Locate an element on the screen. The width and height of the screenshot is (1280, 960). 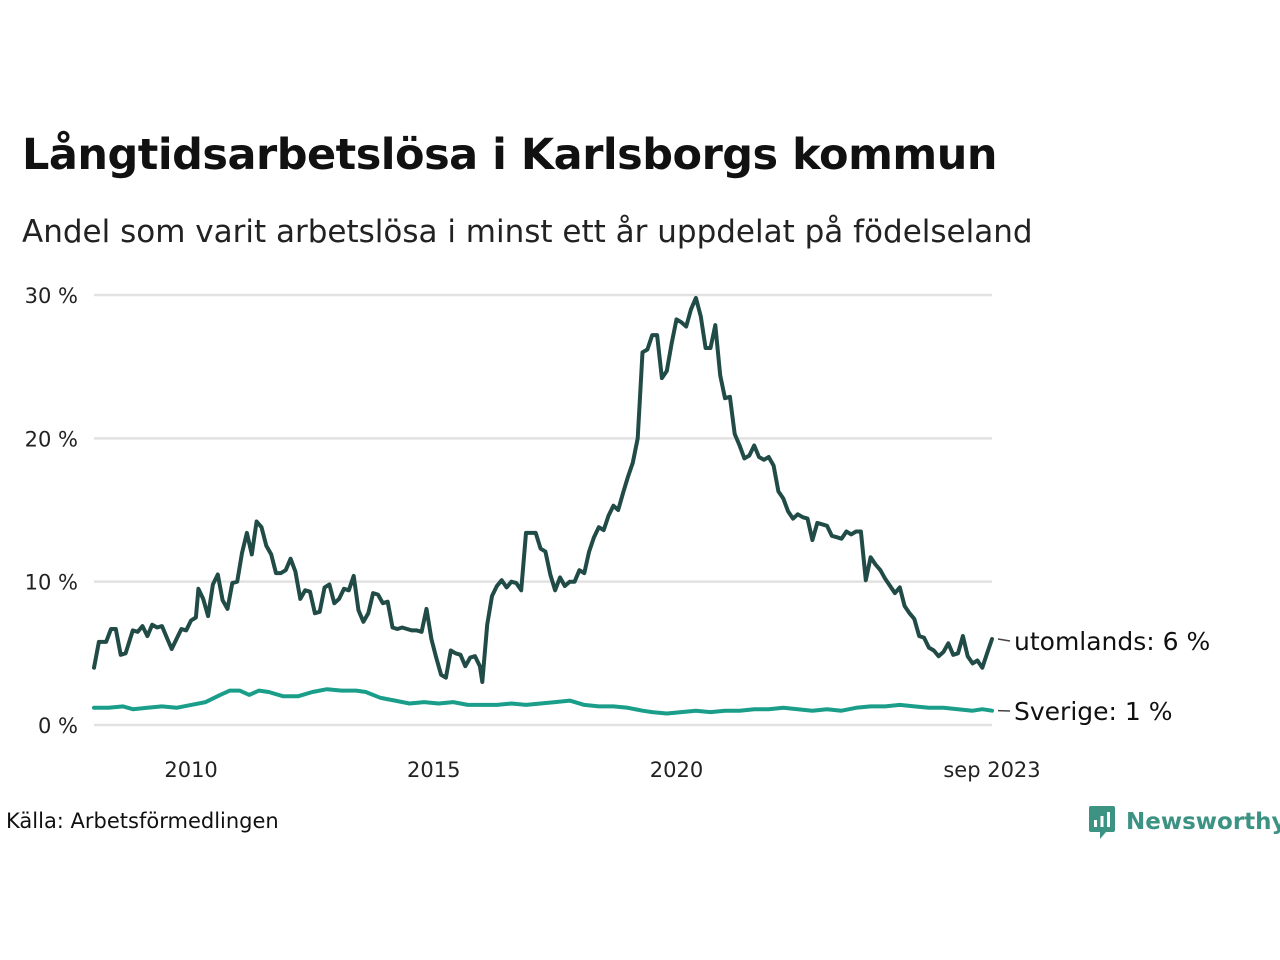
end-label-sverige: Sverige: 1 % is located at coordinates (1093, 711).